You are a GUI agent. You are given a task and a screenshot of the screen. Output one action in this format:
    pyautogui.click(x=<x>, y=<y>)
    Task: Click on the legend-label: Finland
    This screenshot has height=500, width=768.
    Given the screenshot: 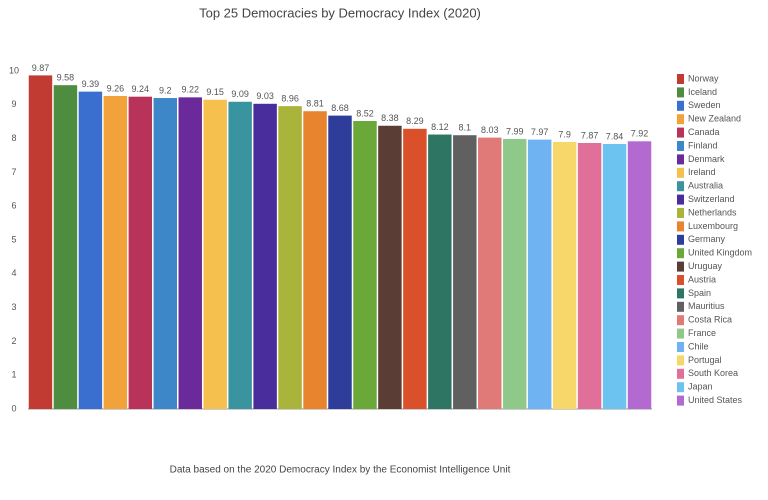 What is the action you would take?
    pyautogui.click(x=703, y=145)
    